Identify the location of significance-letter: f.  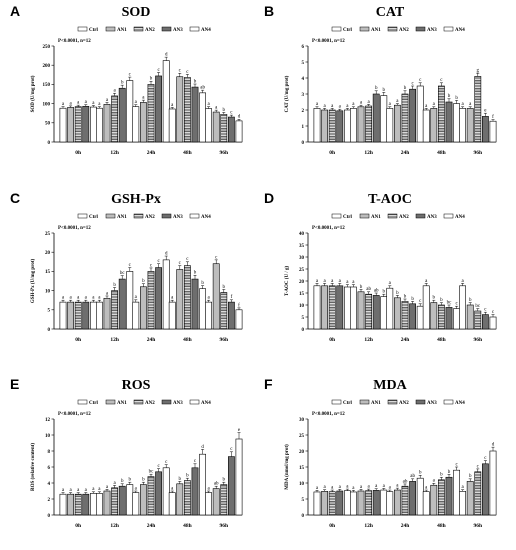
(239, 305).